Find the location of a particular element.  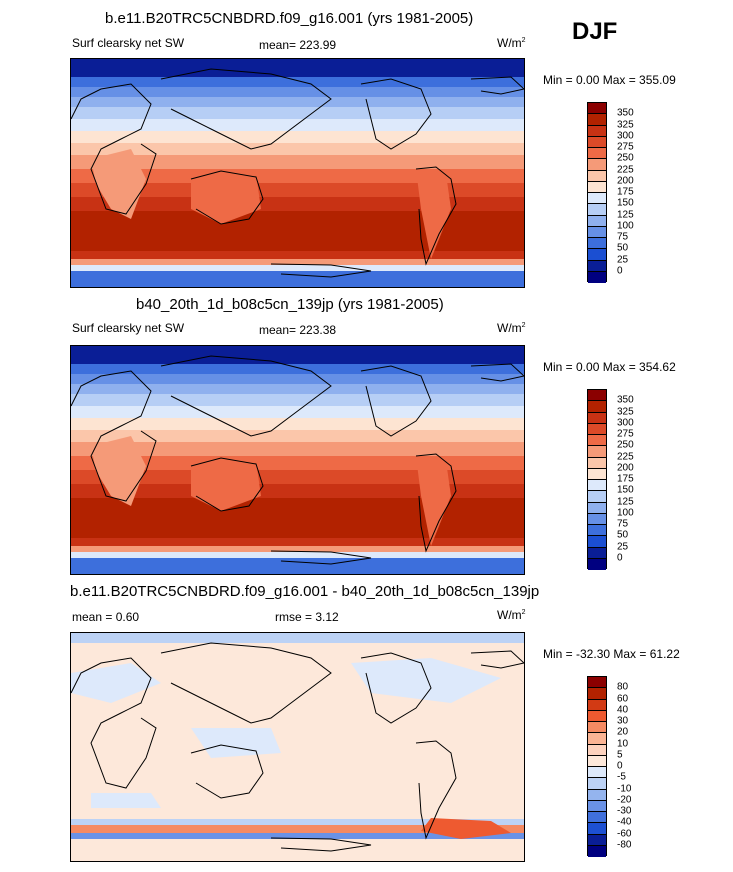

panel-3-colorbar is located at coordinates (597, 766).